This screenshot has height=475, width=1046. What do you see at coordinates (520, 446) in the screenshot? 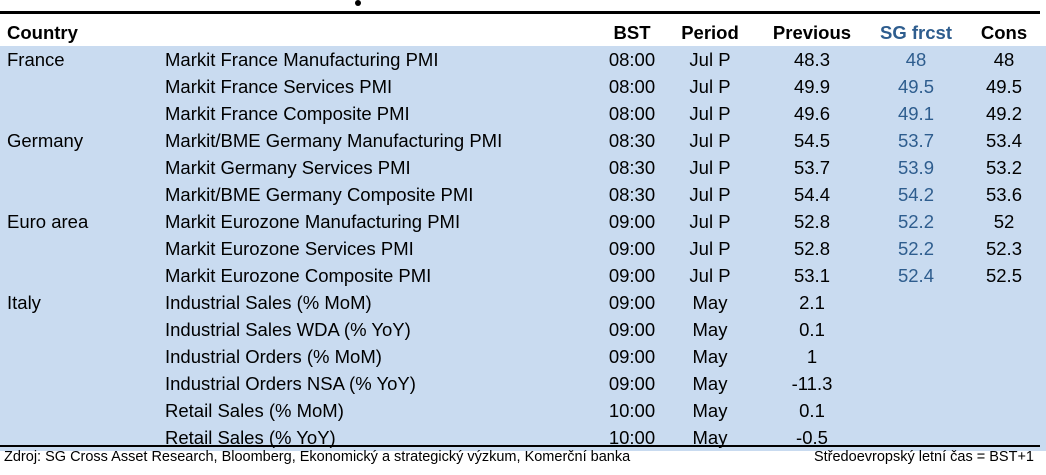
I see `bottom-rule` at bounding box center [520, 446].